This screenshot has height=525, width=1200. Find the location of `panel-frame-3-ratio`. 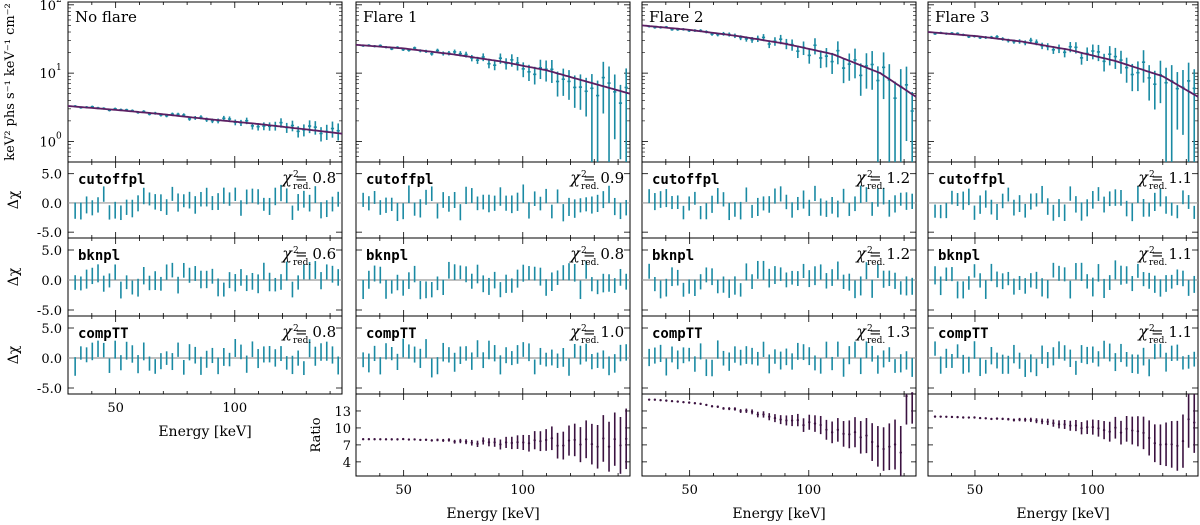

panel-frame-3-ratio is located at coordinates (1063, 435).